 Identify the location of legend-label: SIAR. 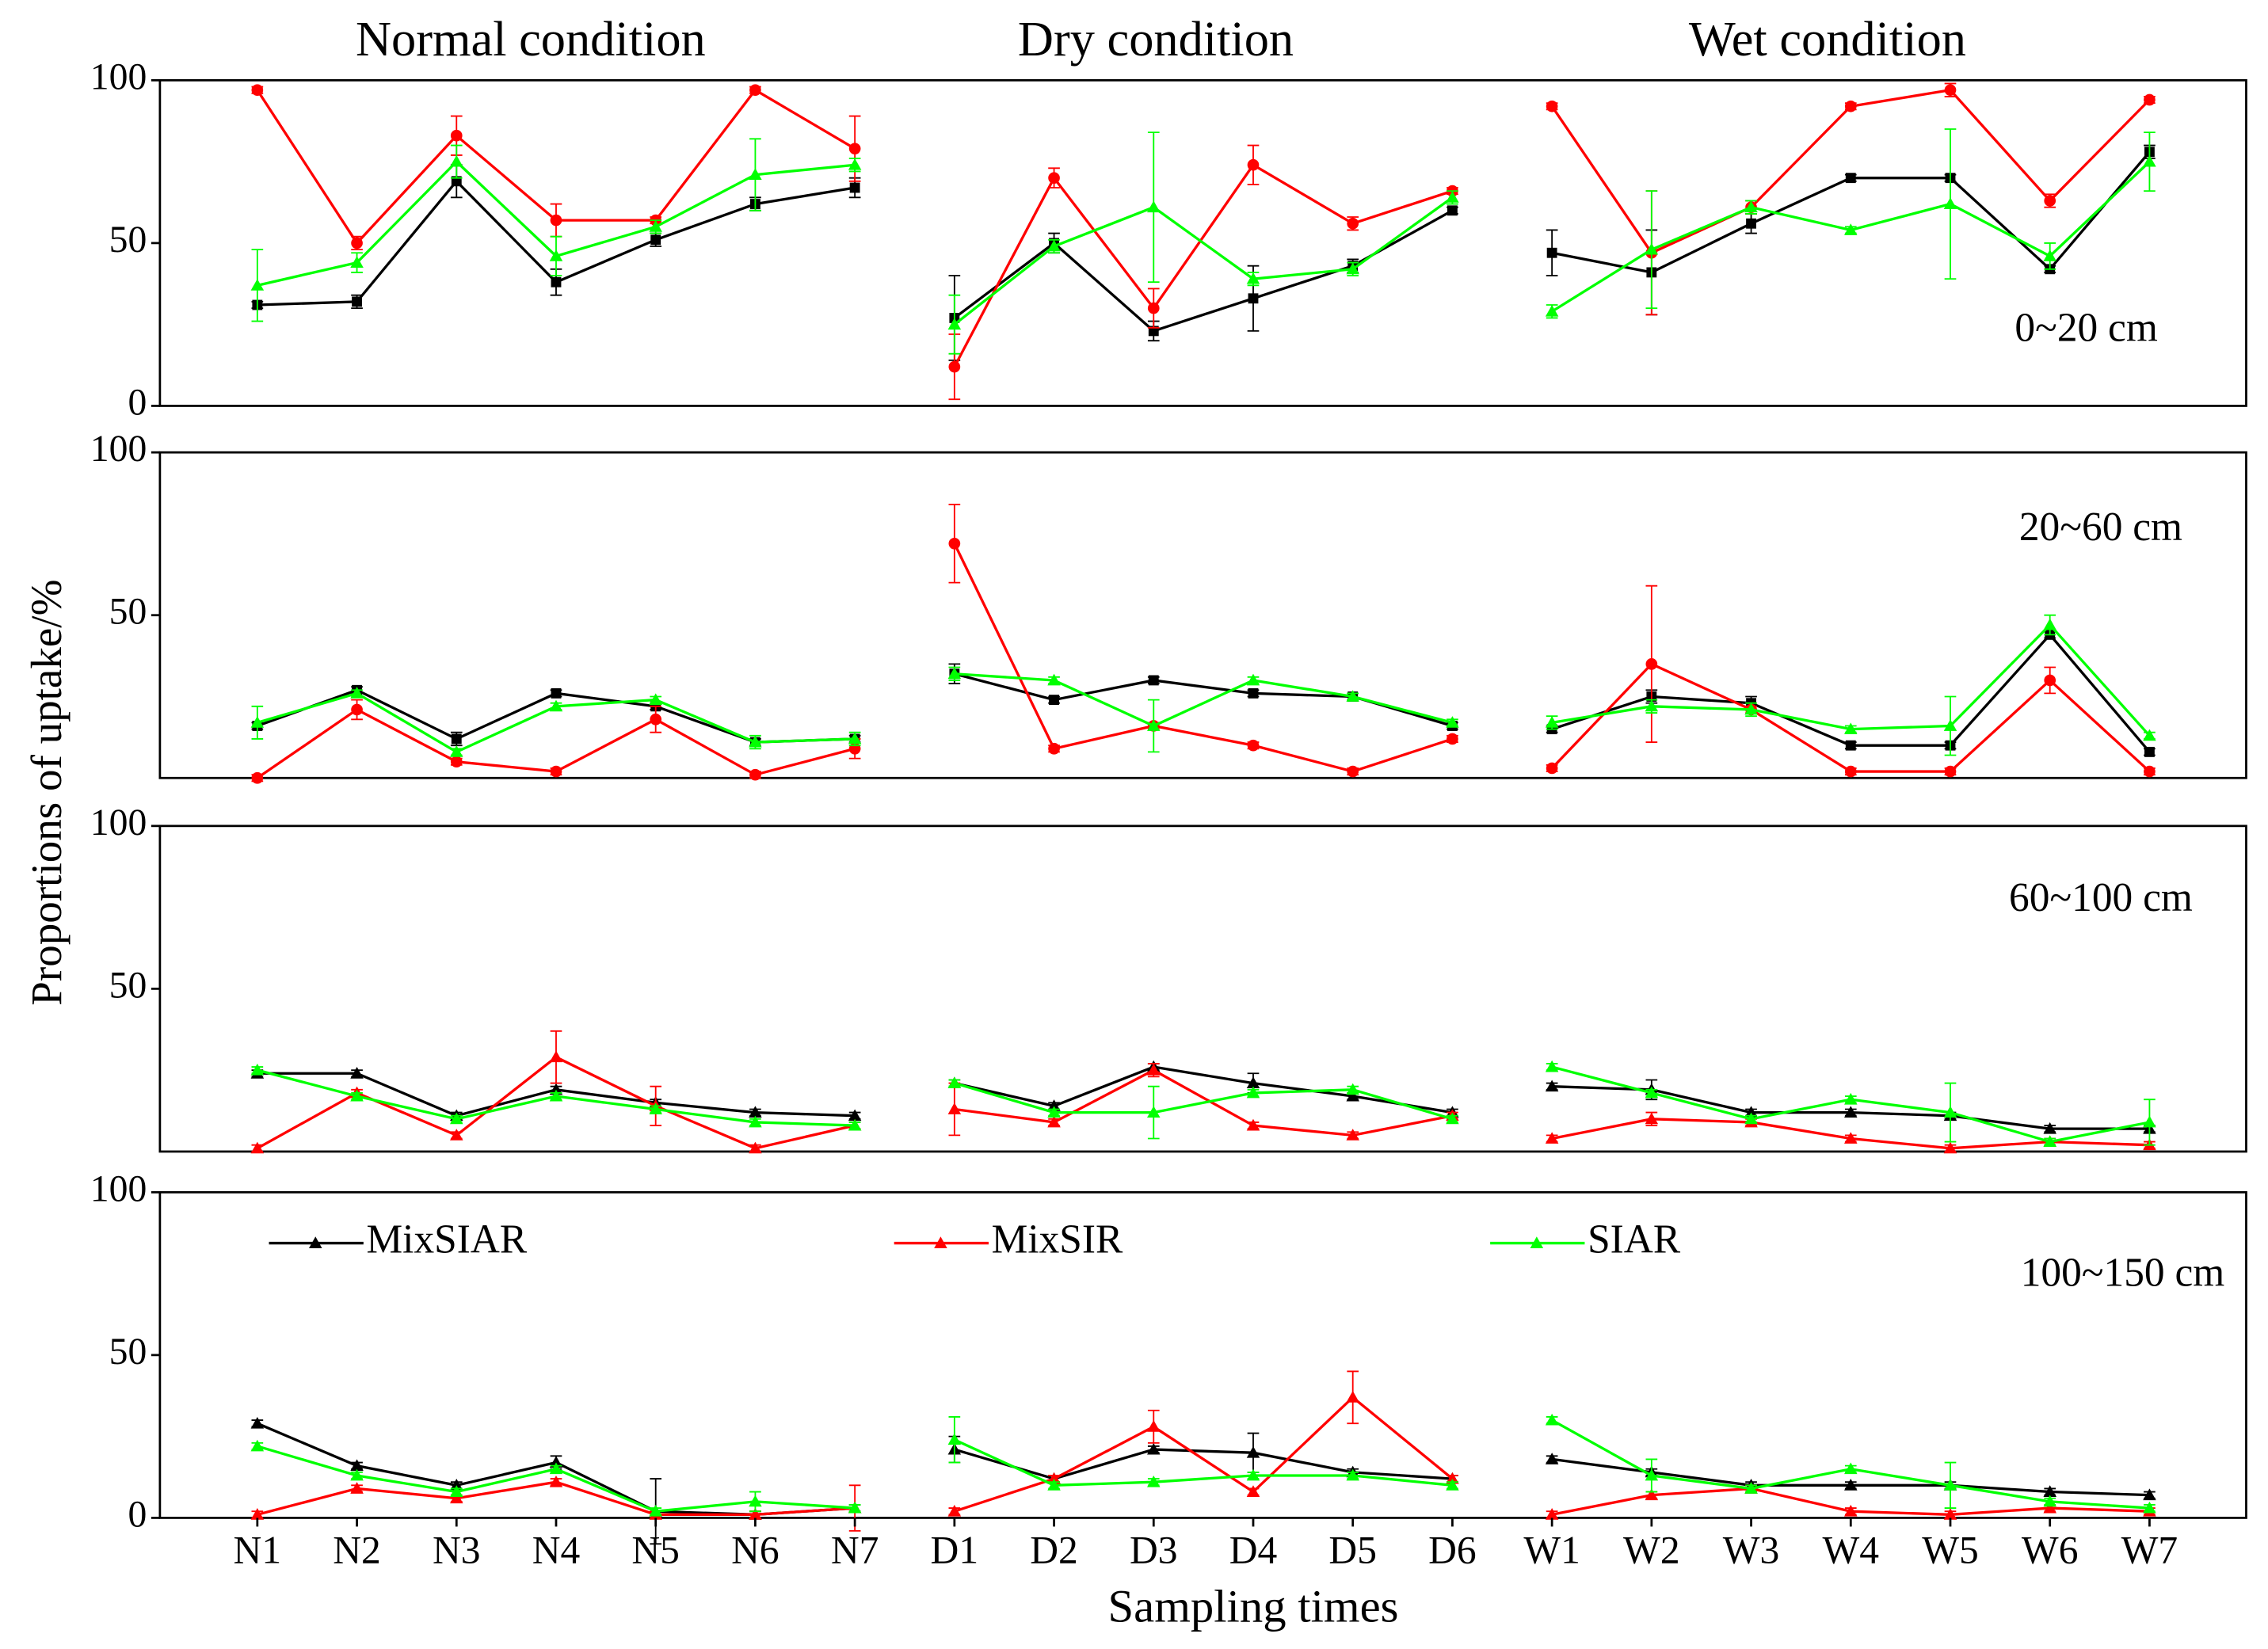
(1634, 1239).